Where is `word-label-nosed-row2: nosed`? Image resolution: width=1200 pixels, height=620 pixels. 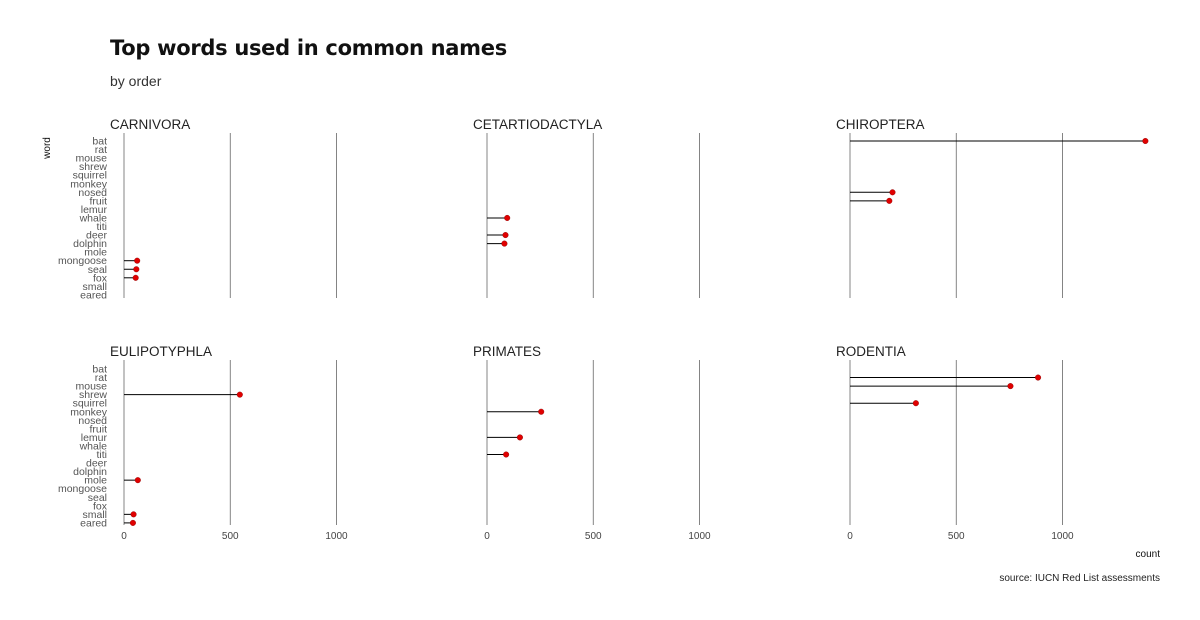
word-label-nosed-row2: nosed is located at coordinates (92, 421).